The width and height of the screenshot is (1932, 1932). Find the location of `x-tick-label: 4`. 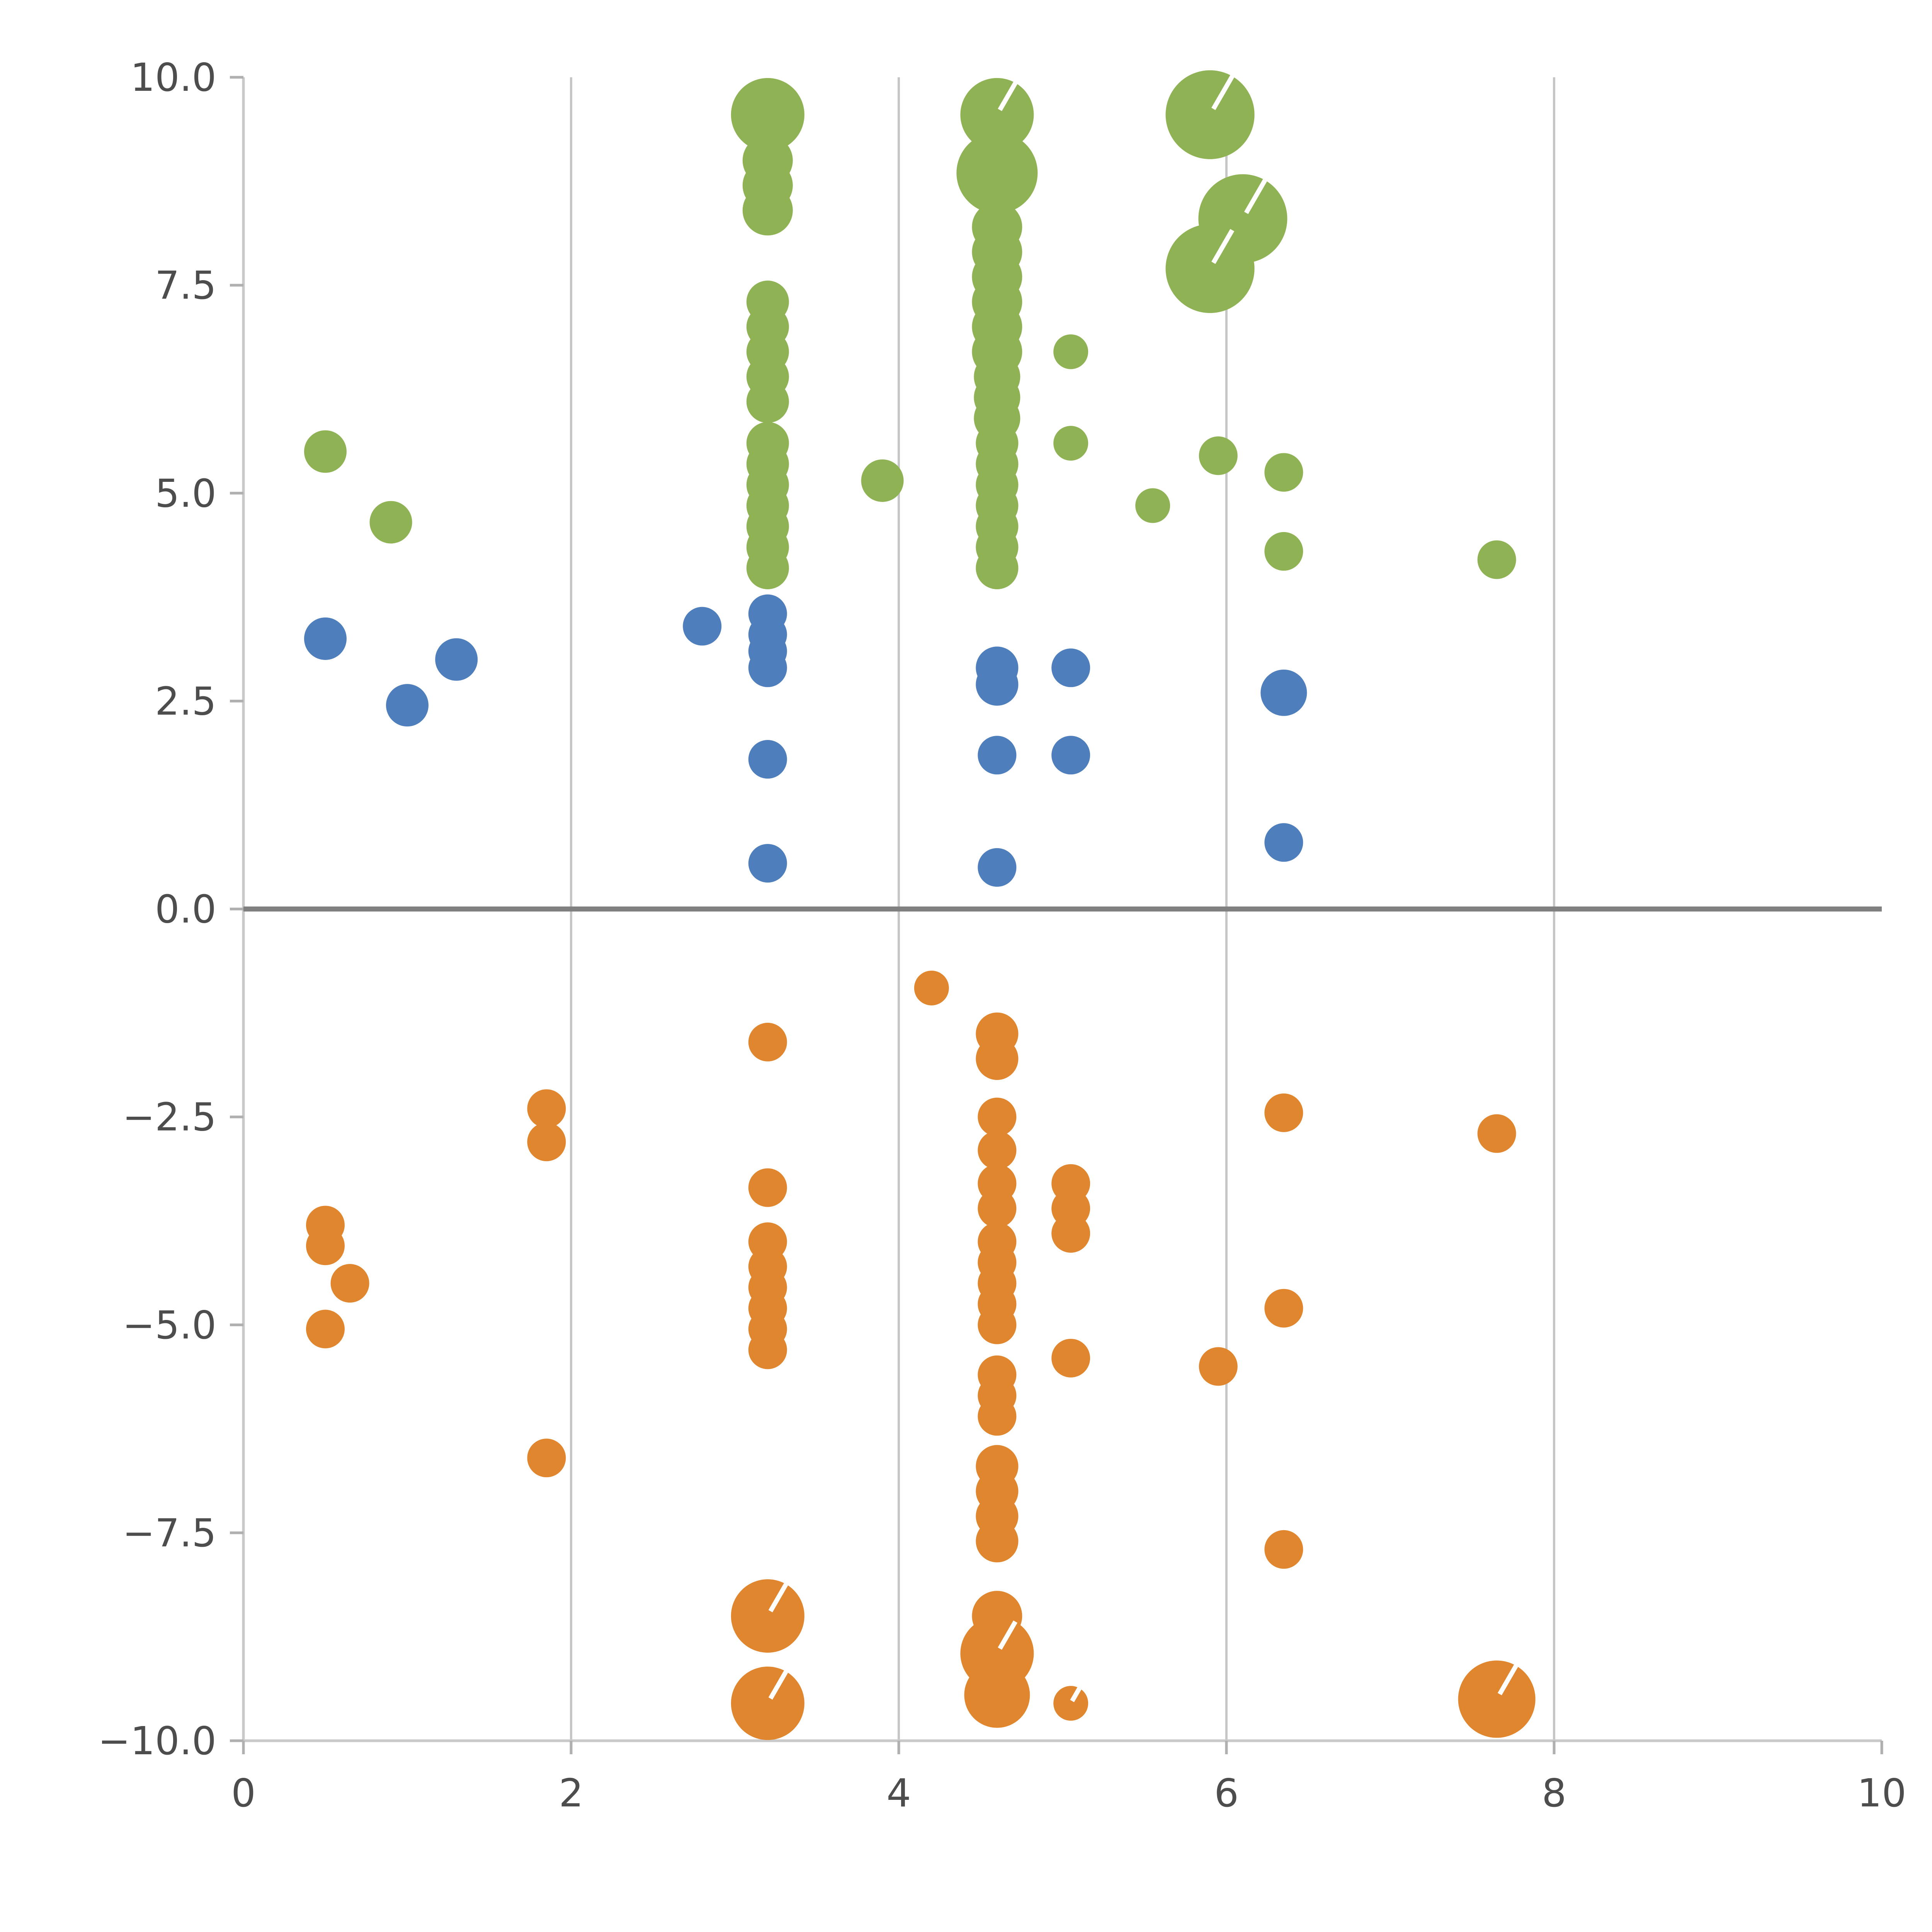

x-tick-label: 4 is located at coordinates (899, 1793).